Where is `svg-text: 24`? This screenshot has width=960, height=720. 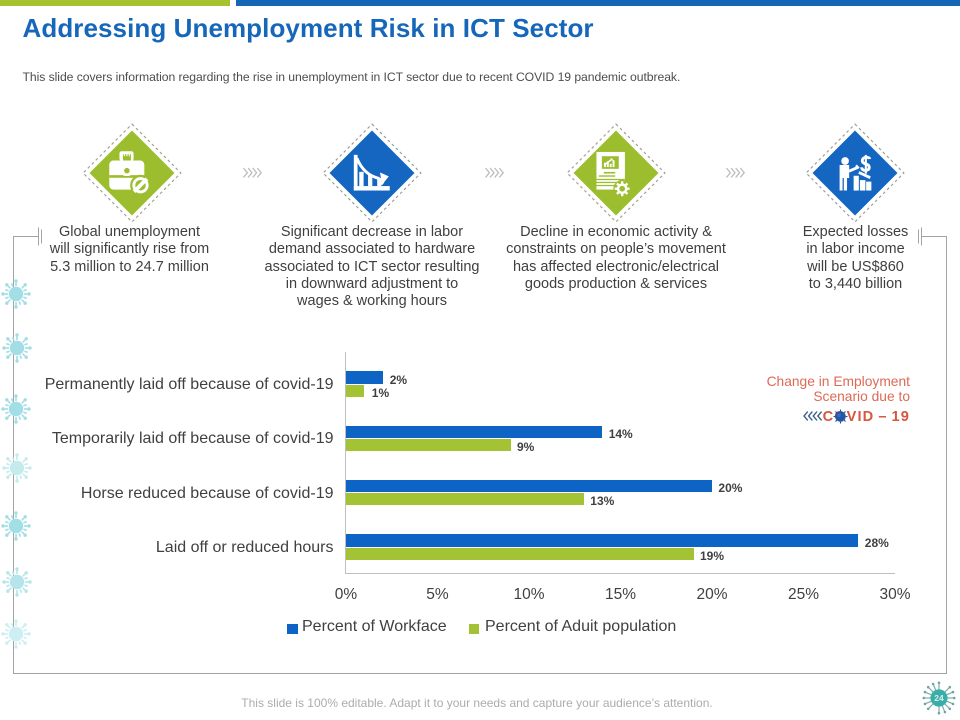
svg-text: 24 is located at coordinates (939, 698).